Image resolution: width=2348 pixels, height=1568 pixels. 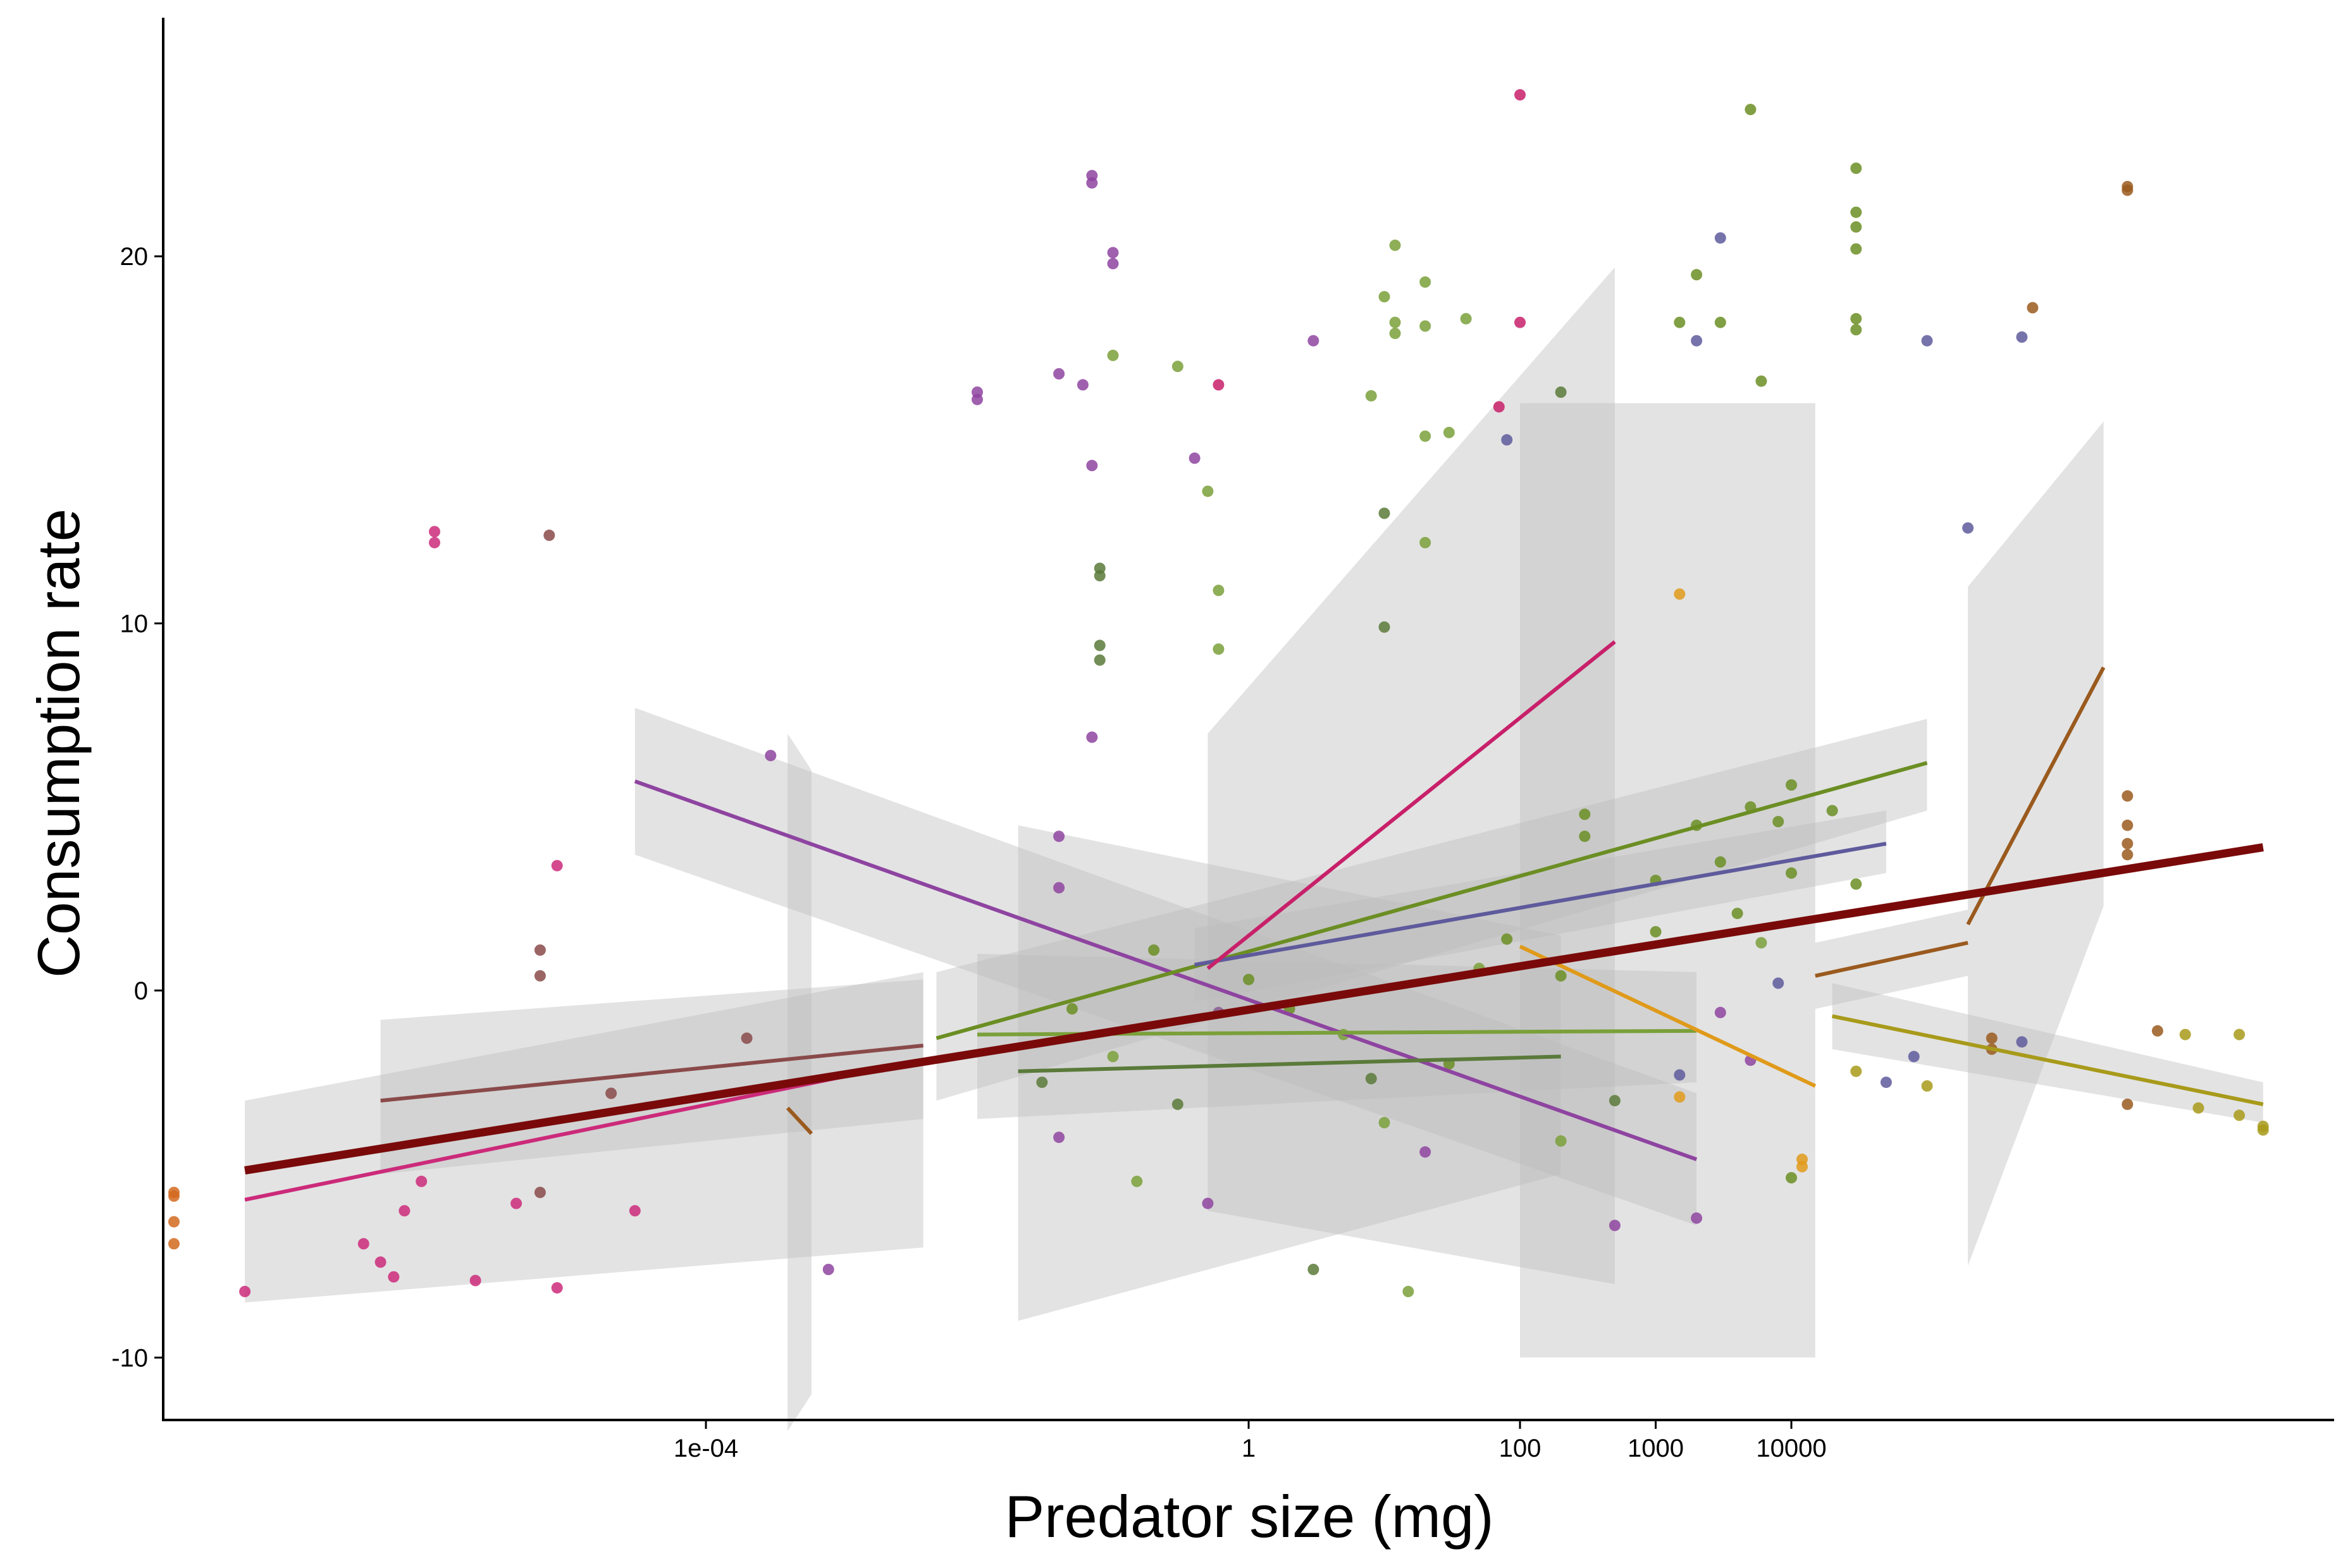 I want to click on y-tick-label: 10, so click(x=134, y=624).